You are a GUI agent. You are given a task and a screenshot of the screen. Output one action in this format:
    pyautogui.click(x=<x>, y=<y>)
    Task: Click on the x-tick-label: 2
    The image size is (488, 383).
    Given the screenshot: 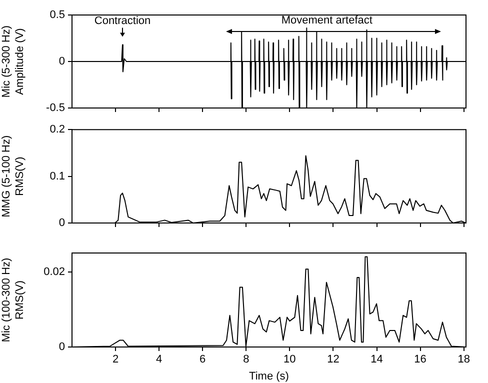 What is the action you would take?
    pyautogui.click(x=115, y=360)
    